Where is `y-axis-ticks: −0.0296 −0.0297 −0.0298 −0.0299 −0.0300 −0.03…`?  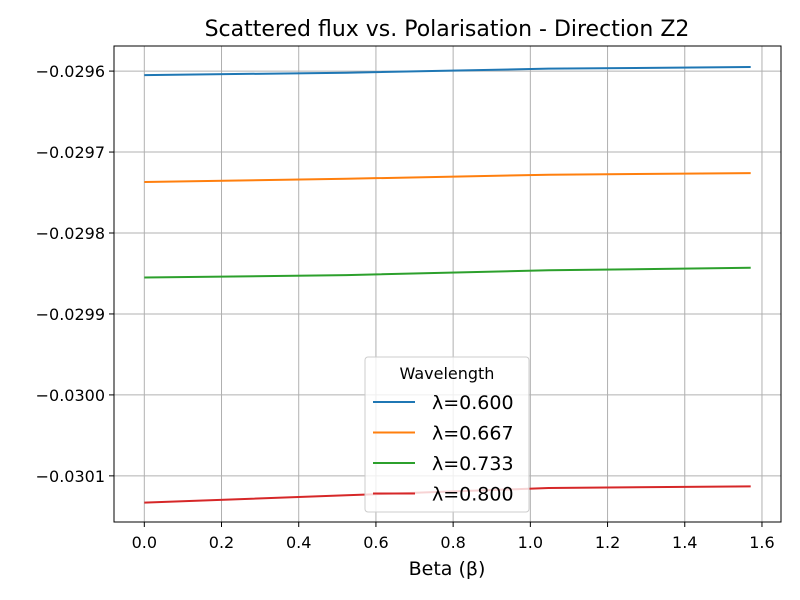
y-axis-ticks: −0.0296 −0.0297 −0.0298 −0.0299 −0.0300 −0.03… is located at coordinates (75, 274).